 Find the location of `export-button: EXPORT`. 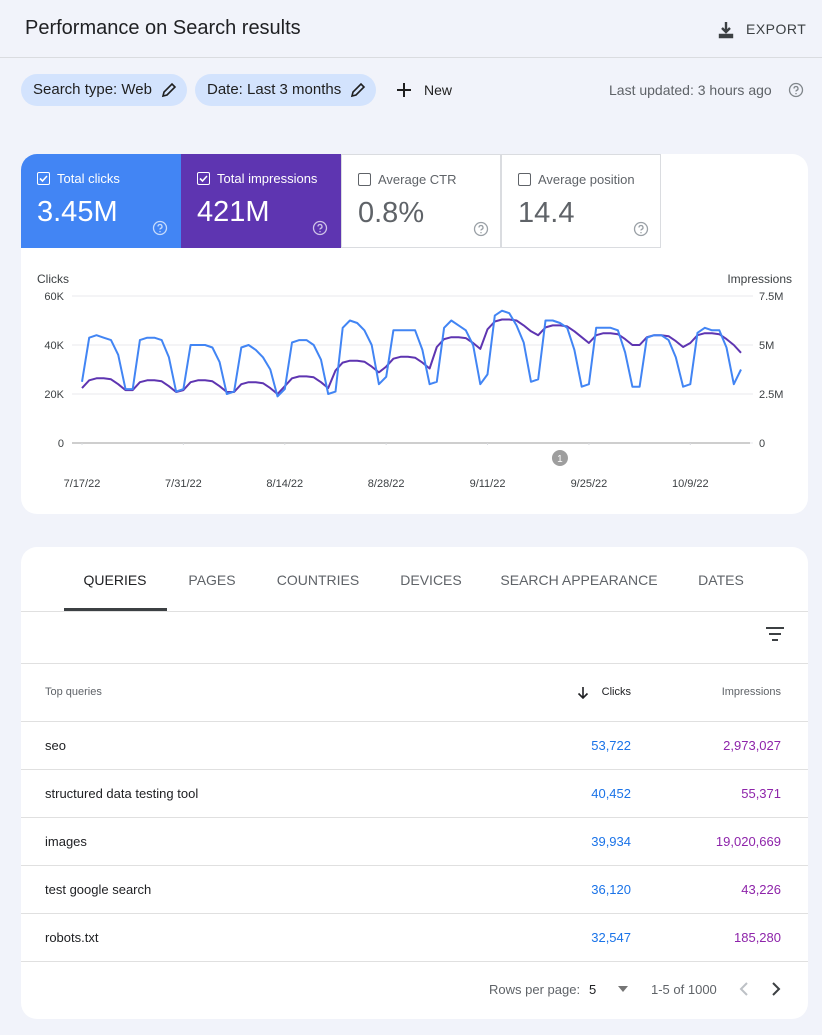

export-button: EXPORT is located at coordinates (776, 29).